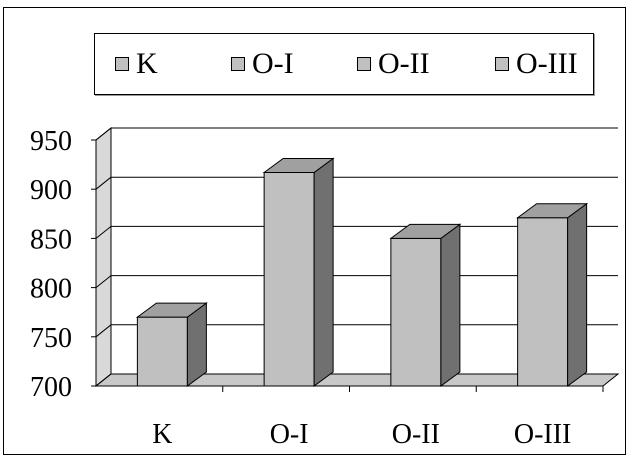 This screenshot has width=629, height=459. Describe the element at coordinates (364, 64) in the screenshot. I see `legend-swatch-o-ii` at that location.